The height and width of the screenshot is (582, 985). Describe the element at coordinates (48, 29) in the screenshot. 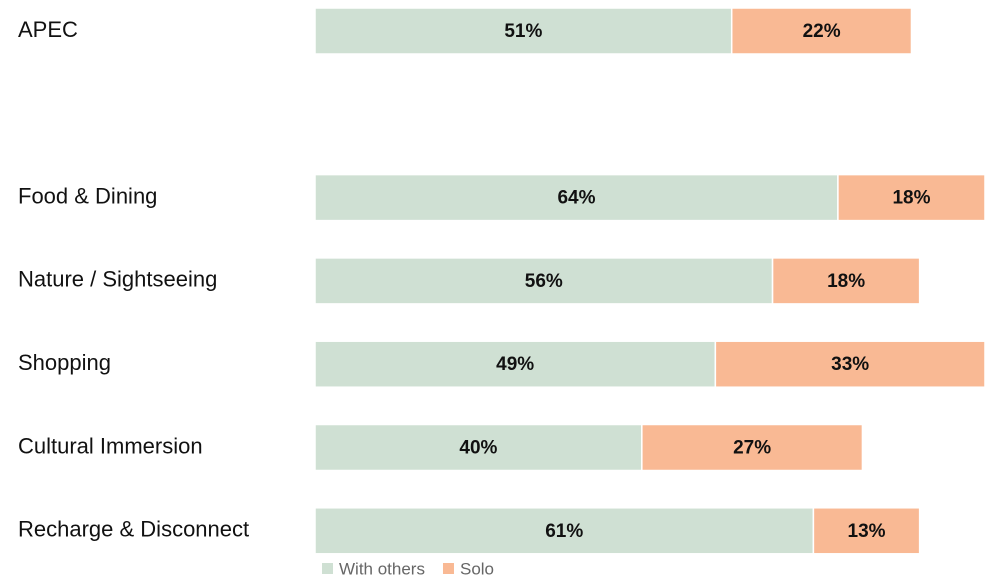

I see `category-label: APEC` at that location.